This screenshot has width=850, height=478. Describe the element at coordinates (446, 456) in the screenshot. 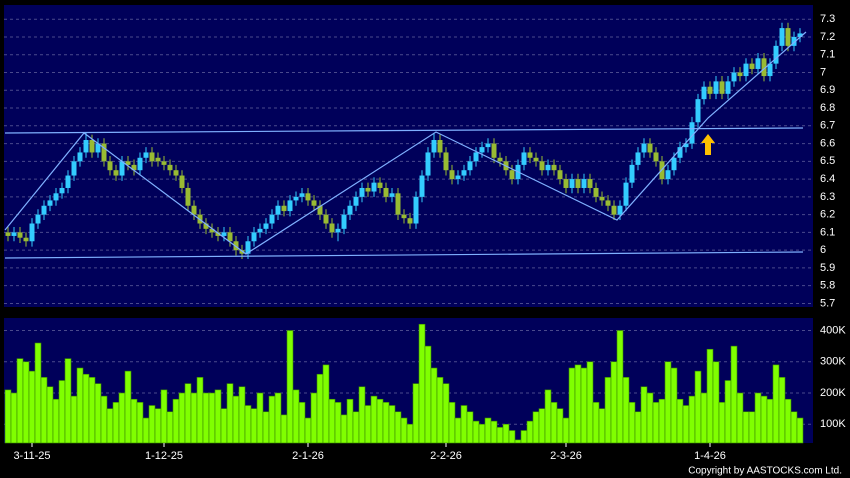

I see `x-tick-label: 2-2-26` at that location.